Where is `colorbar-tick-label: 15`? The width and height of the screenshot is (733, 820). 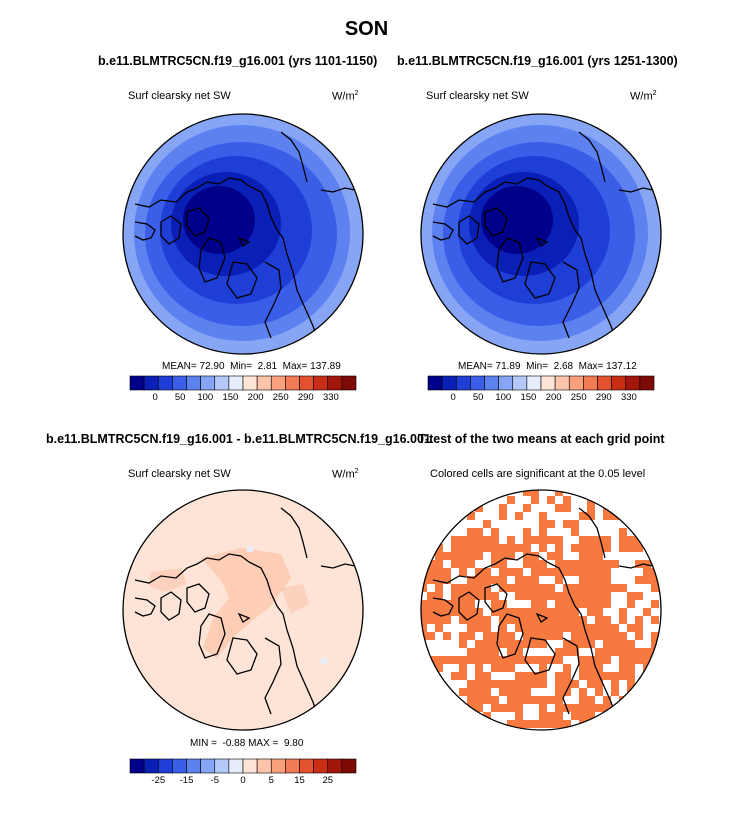
colorbar-tick-label: 15 is located at coordinates (299, 780).